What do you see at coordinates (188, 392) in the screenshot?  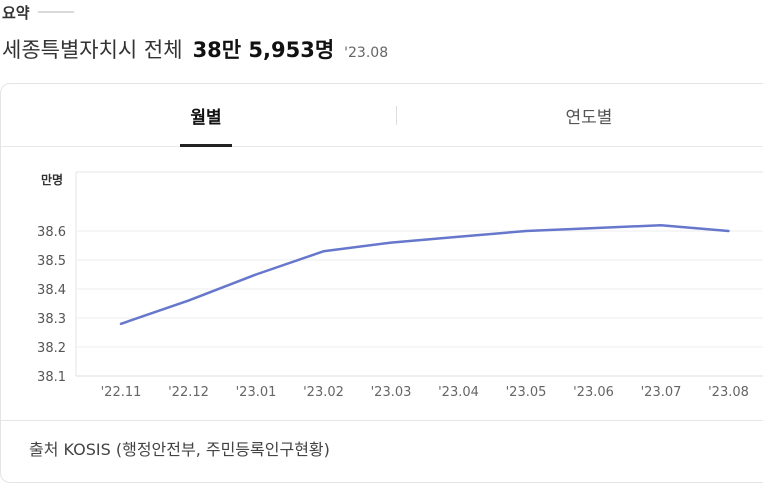 I see `x-tick-label: '22.12` at bounding box center [188, 392].